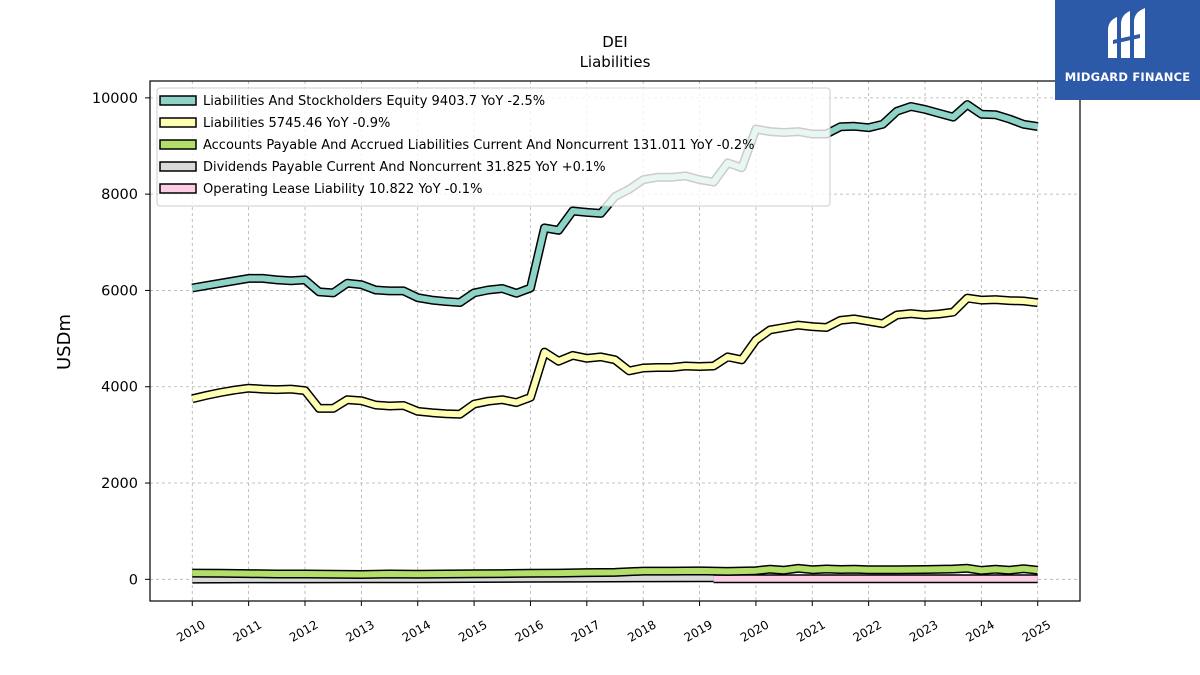 The image size is (1200, 675). What do you see at coordinates (296, 123) in the screenshot?
I see `legend-label: Liabilities 5745.46 YoY -0.9%` at bounding box center [296, 123].